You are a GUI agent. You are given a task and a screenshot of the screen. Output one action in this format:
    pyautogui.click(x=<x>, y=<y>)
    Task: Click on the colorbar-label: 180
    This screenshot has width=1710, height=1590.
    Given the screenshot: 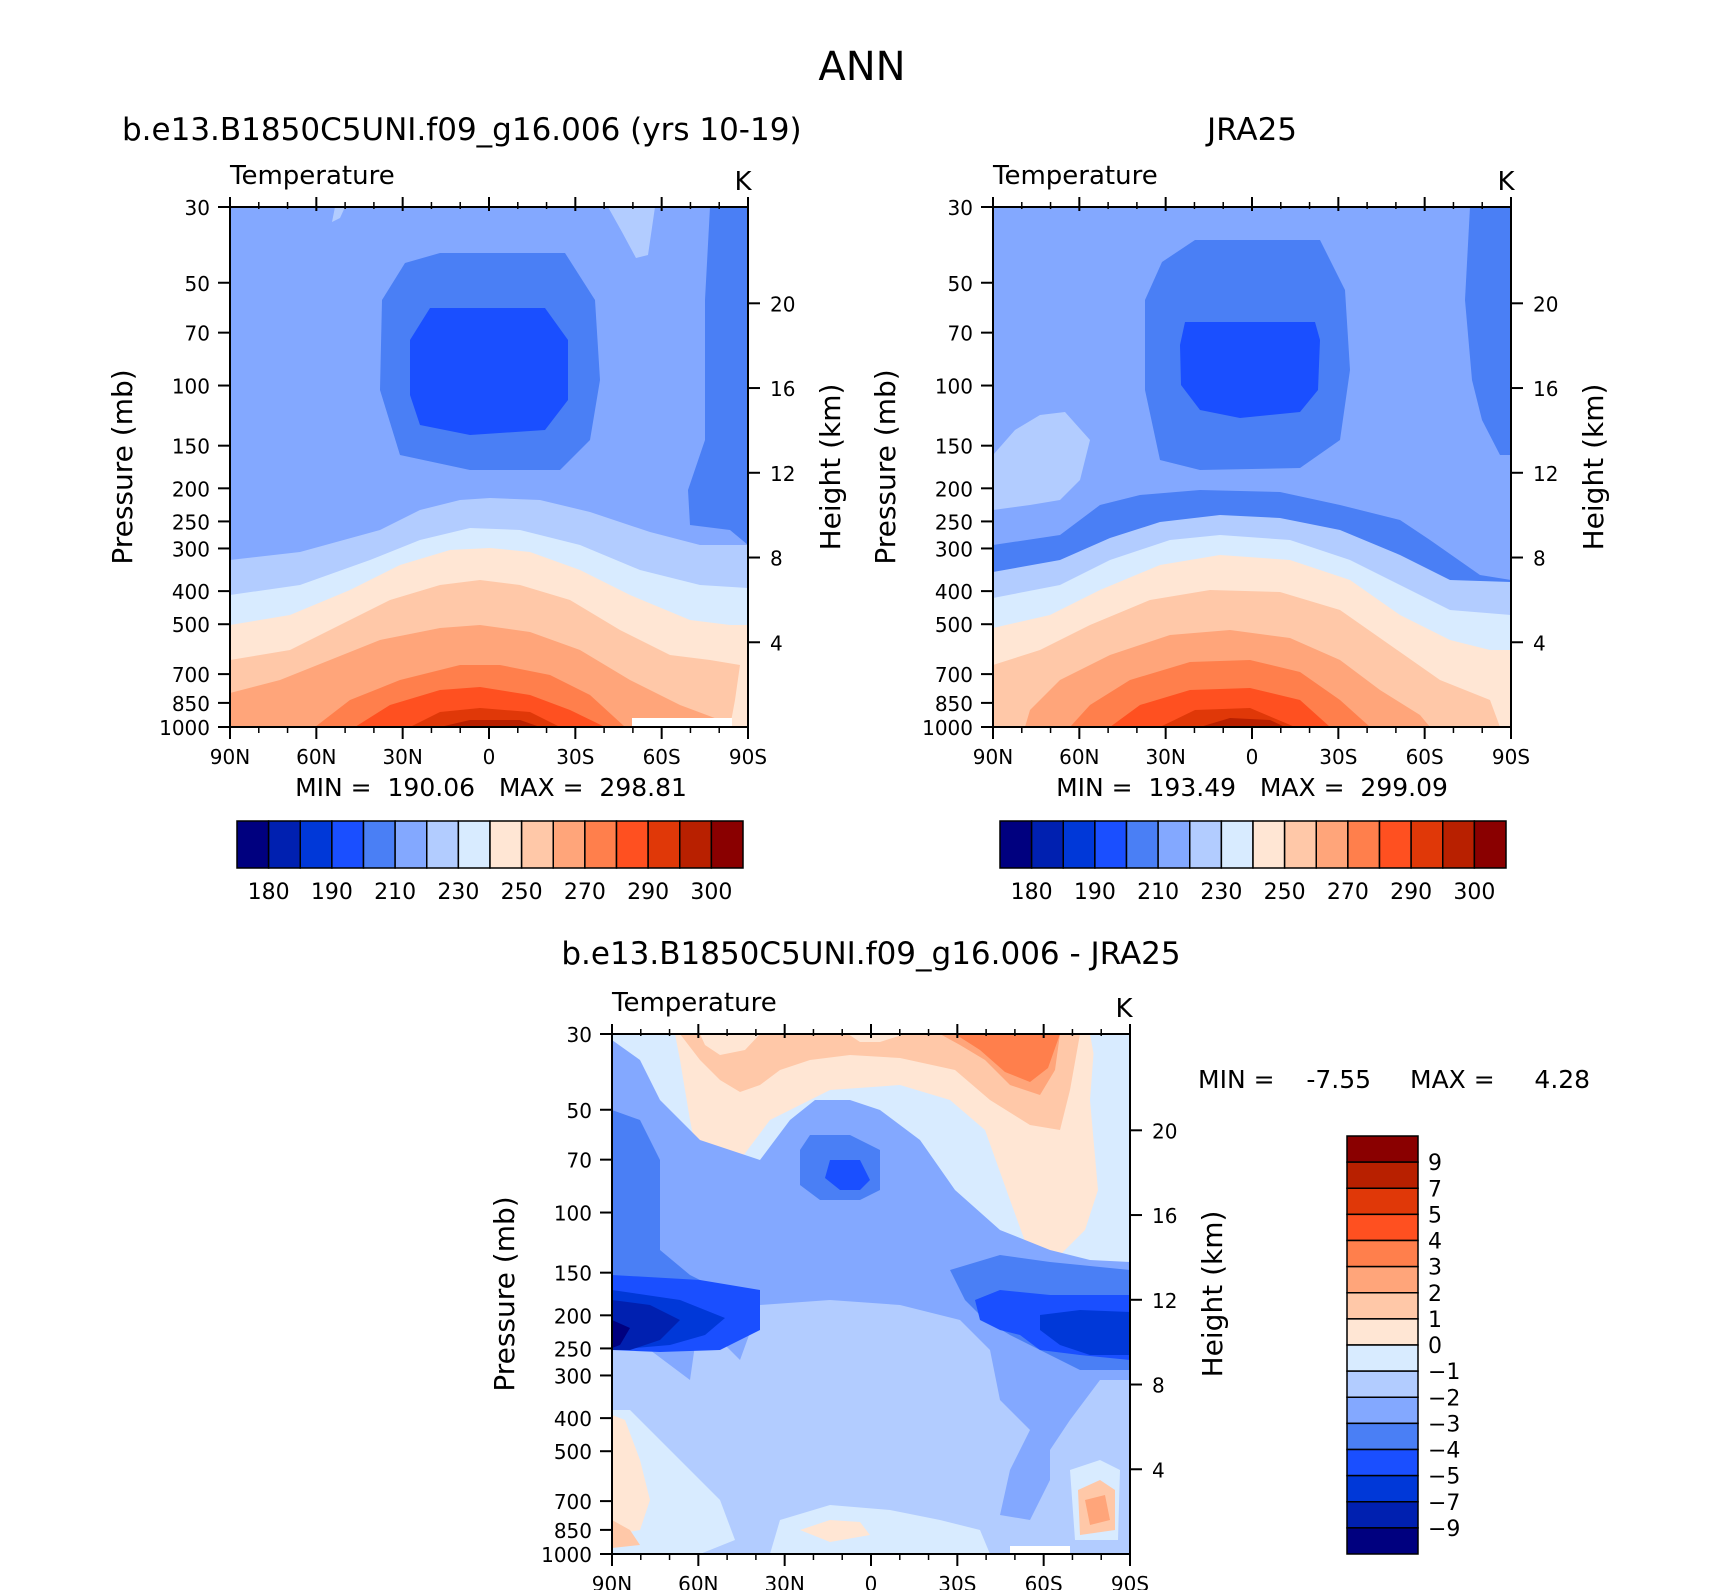 What is the action you would take?
    pyautogui.click(x=269, y=892)
    